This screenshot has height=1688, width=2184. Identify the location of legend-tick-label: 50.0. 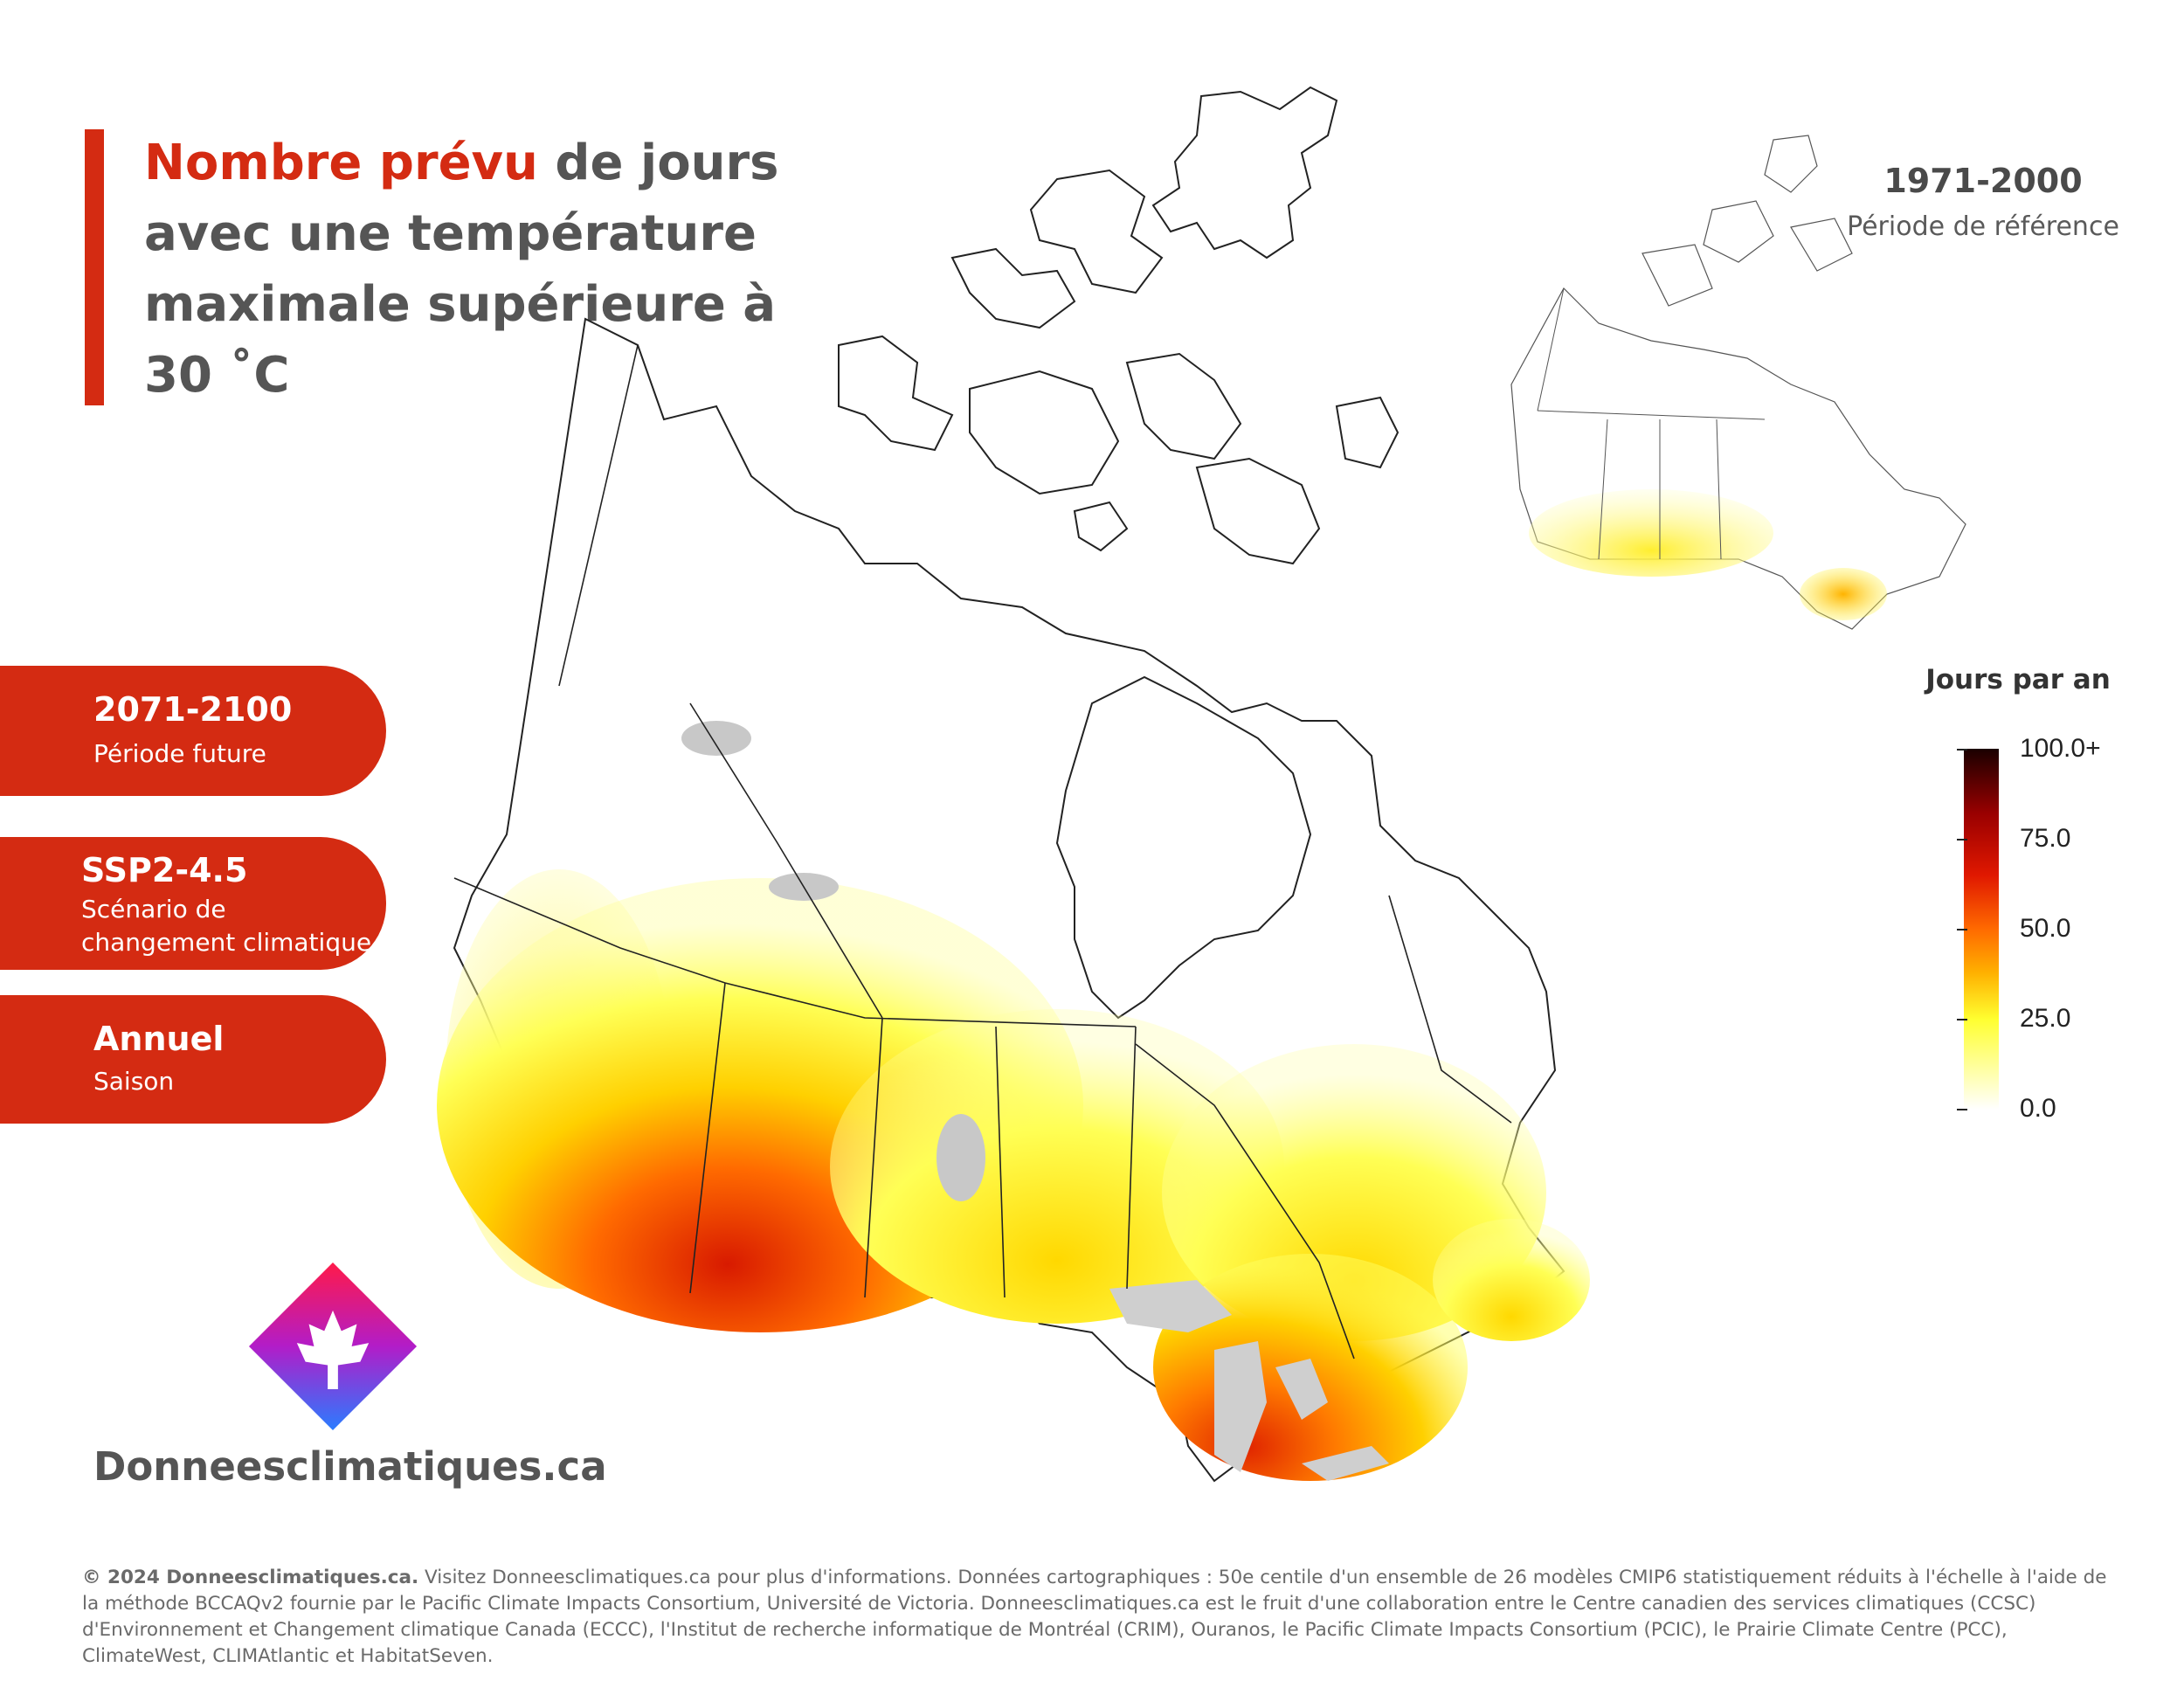
(2045, 928).